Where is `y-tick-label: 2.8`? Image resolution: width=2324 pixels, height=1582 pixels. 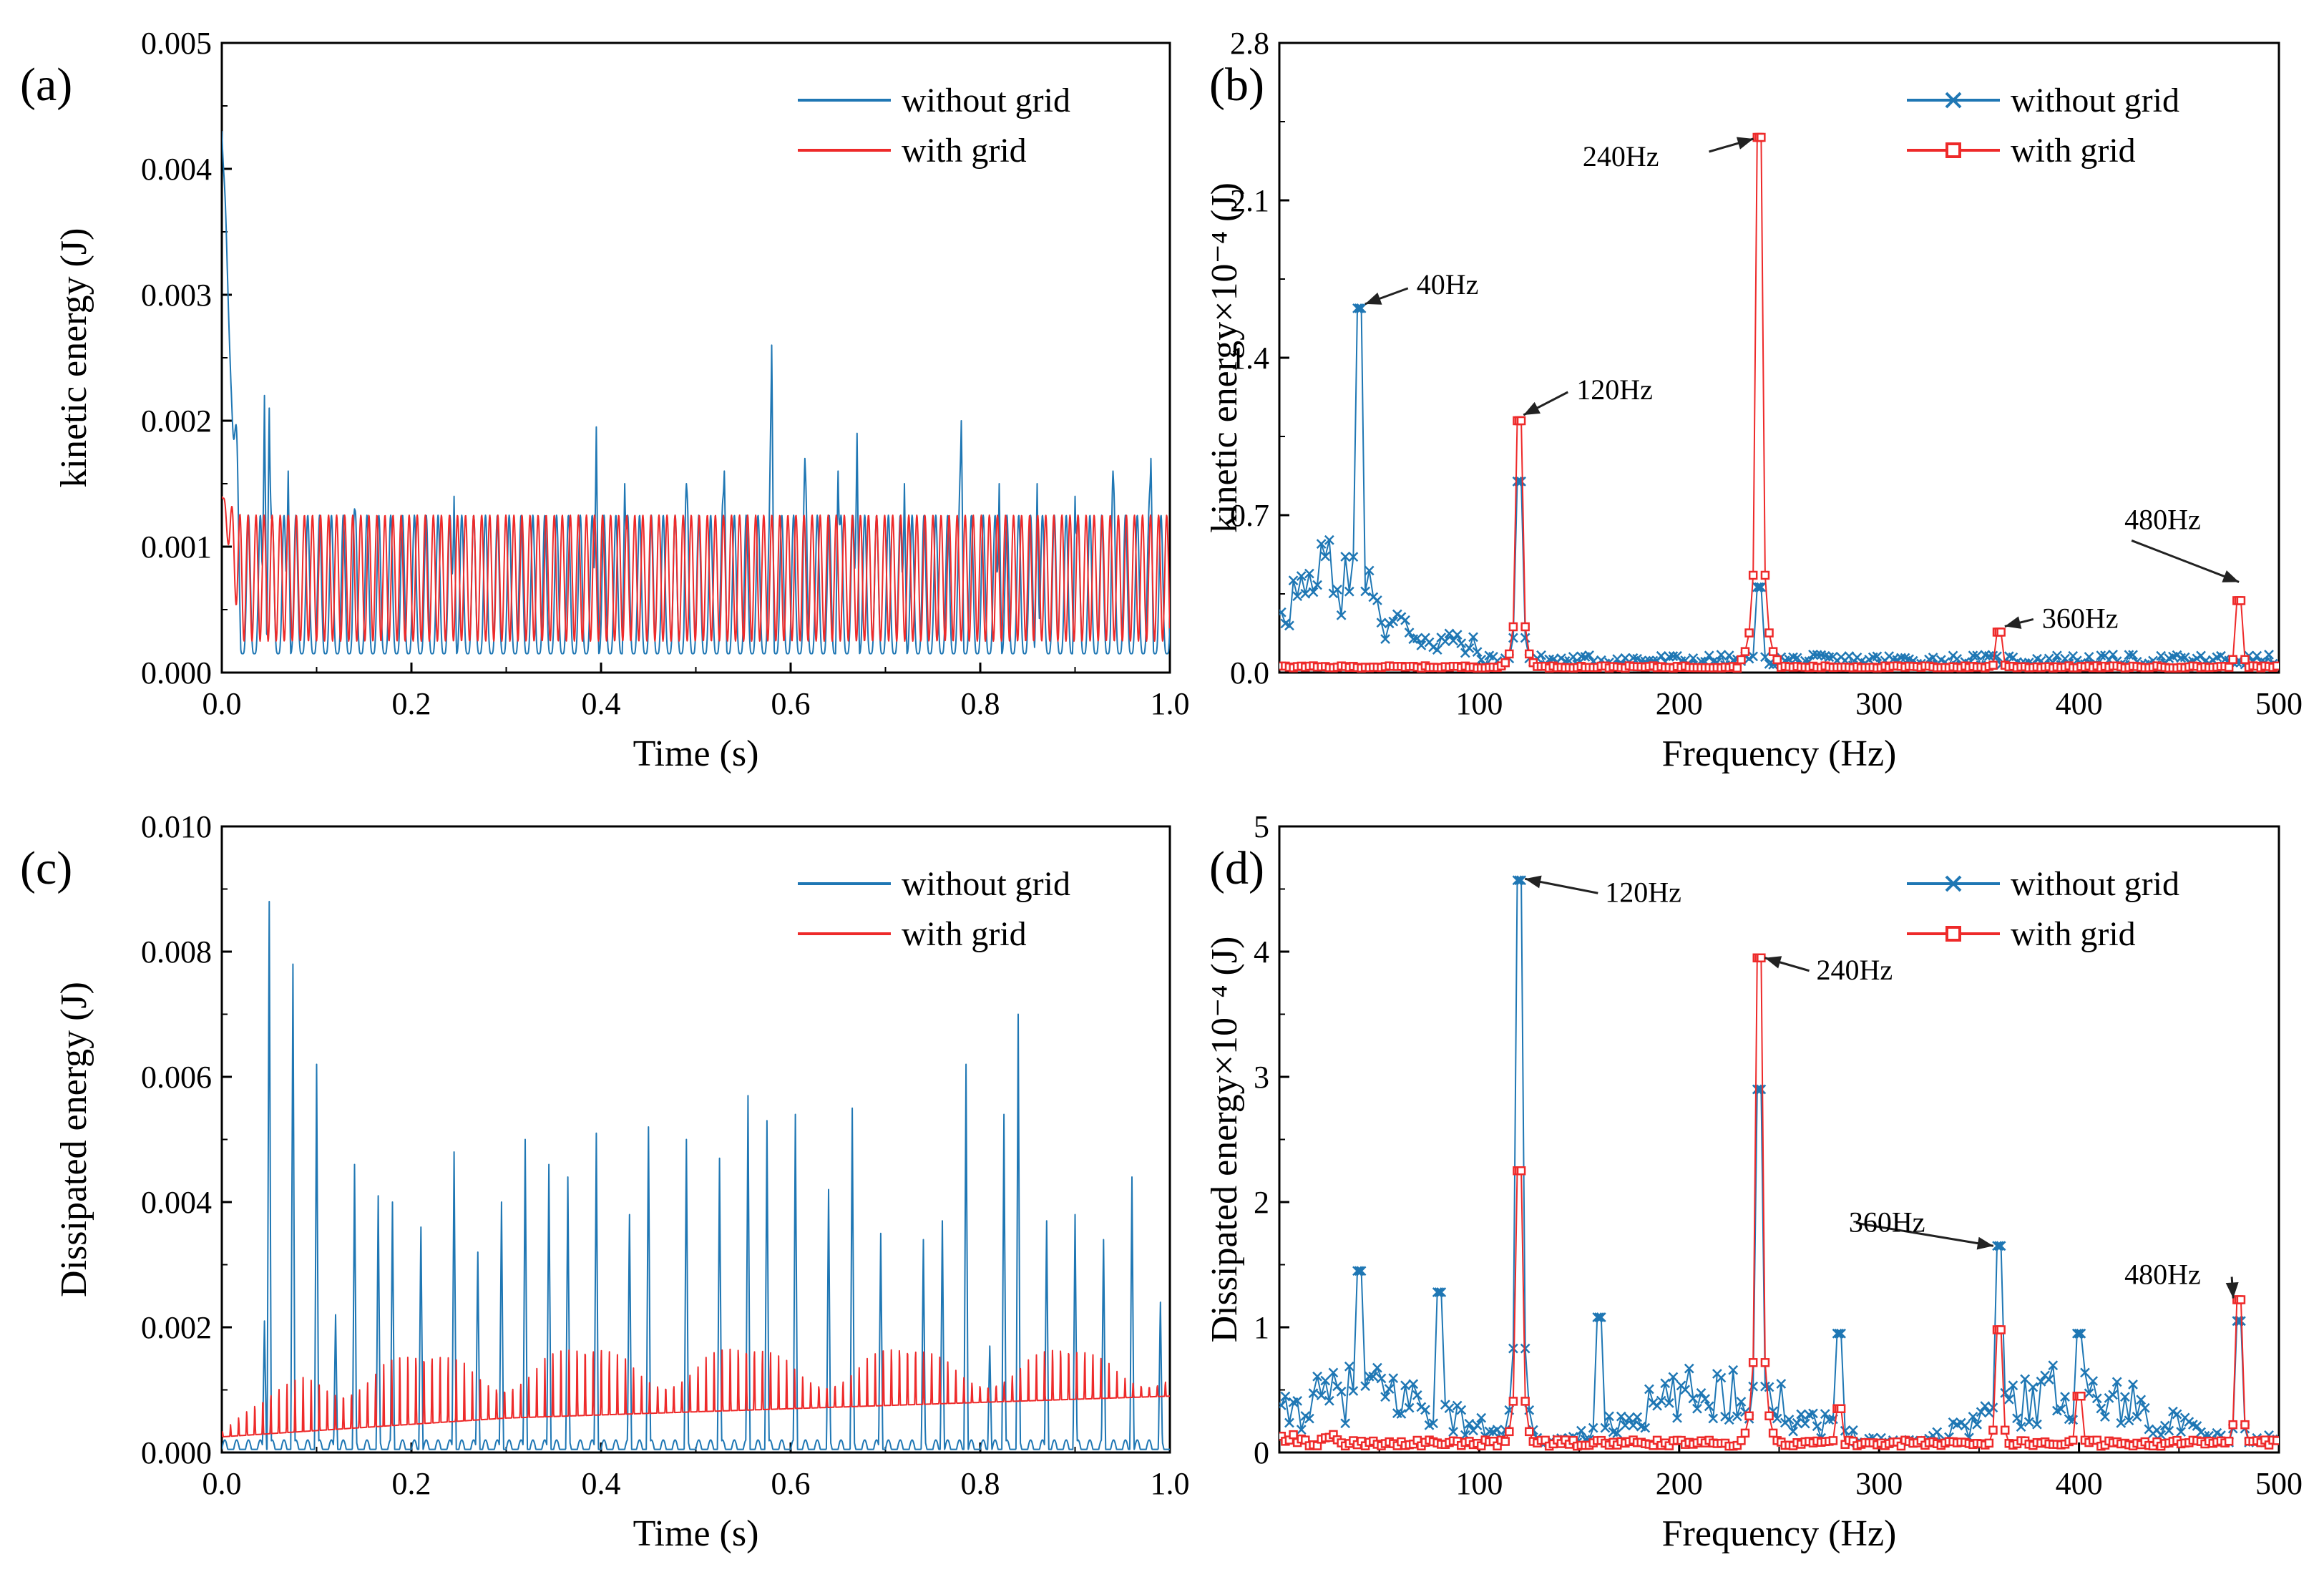 y-tick-label: 2.8 is located at coordinates (1250, 43).